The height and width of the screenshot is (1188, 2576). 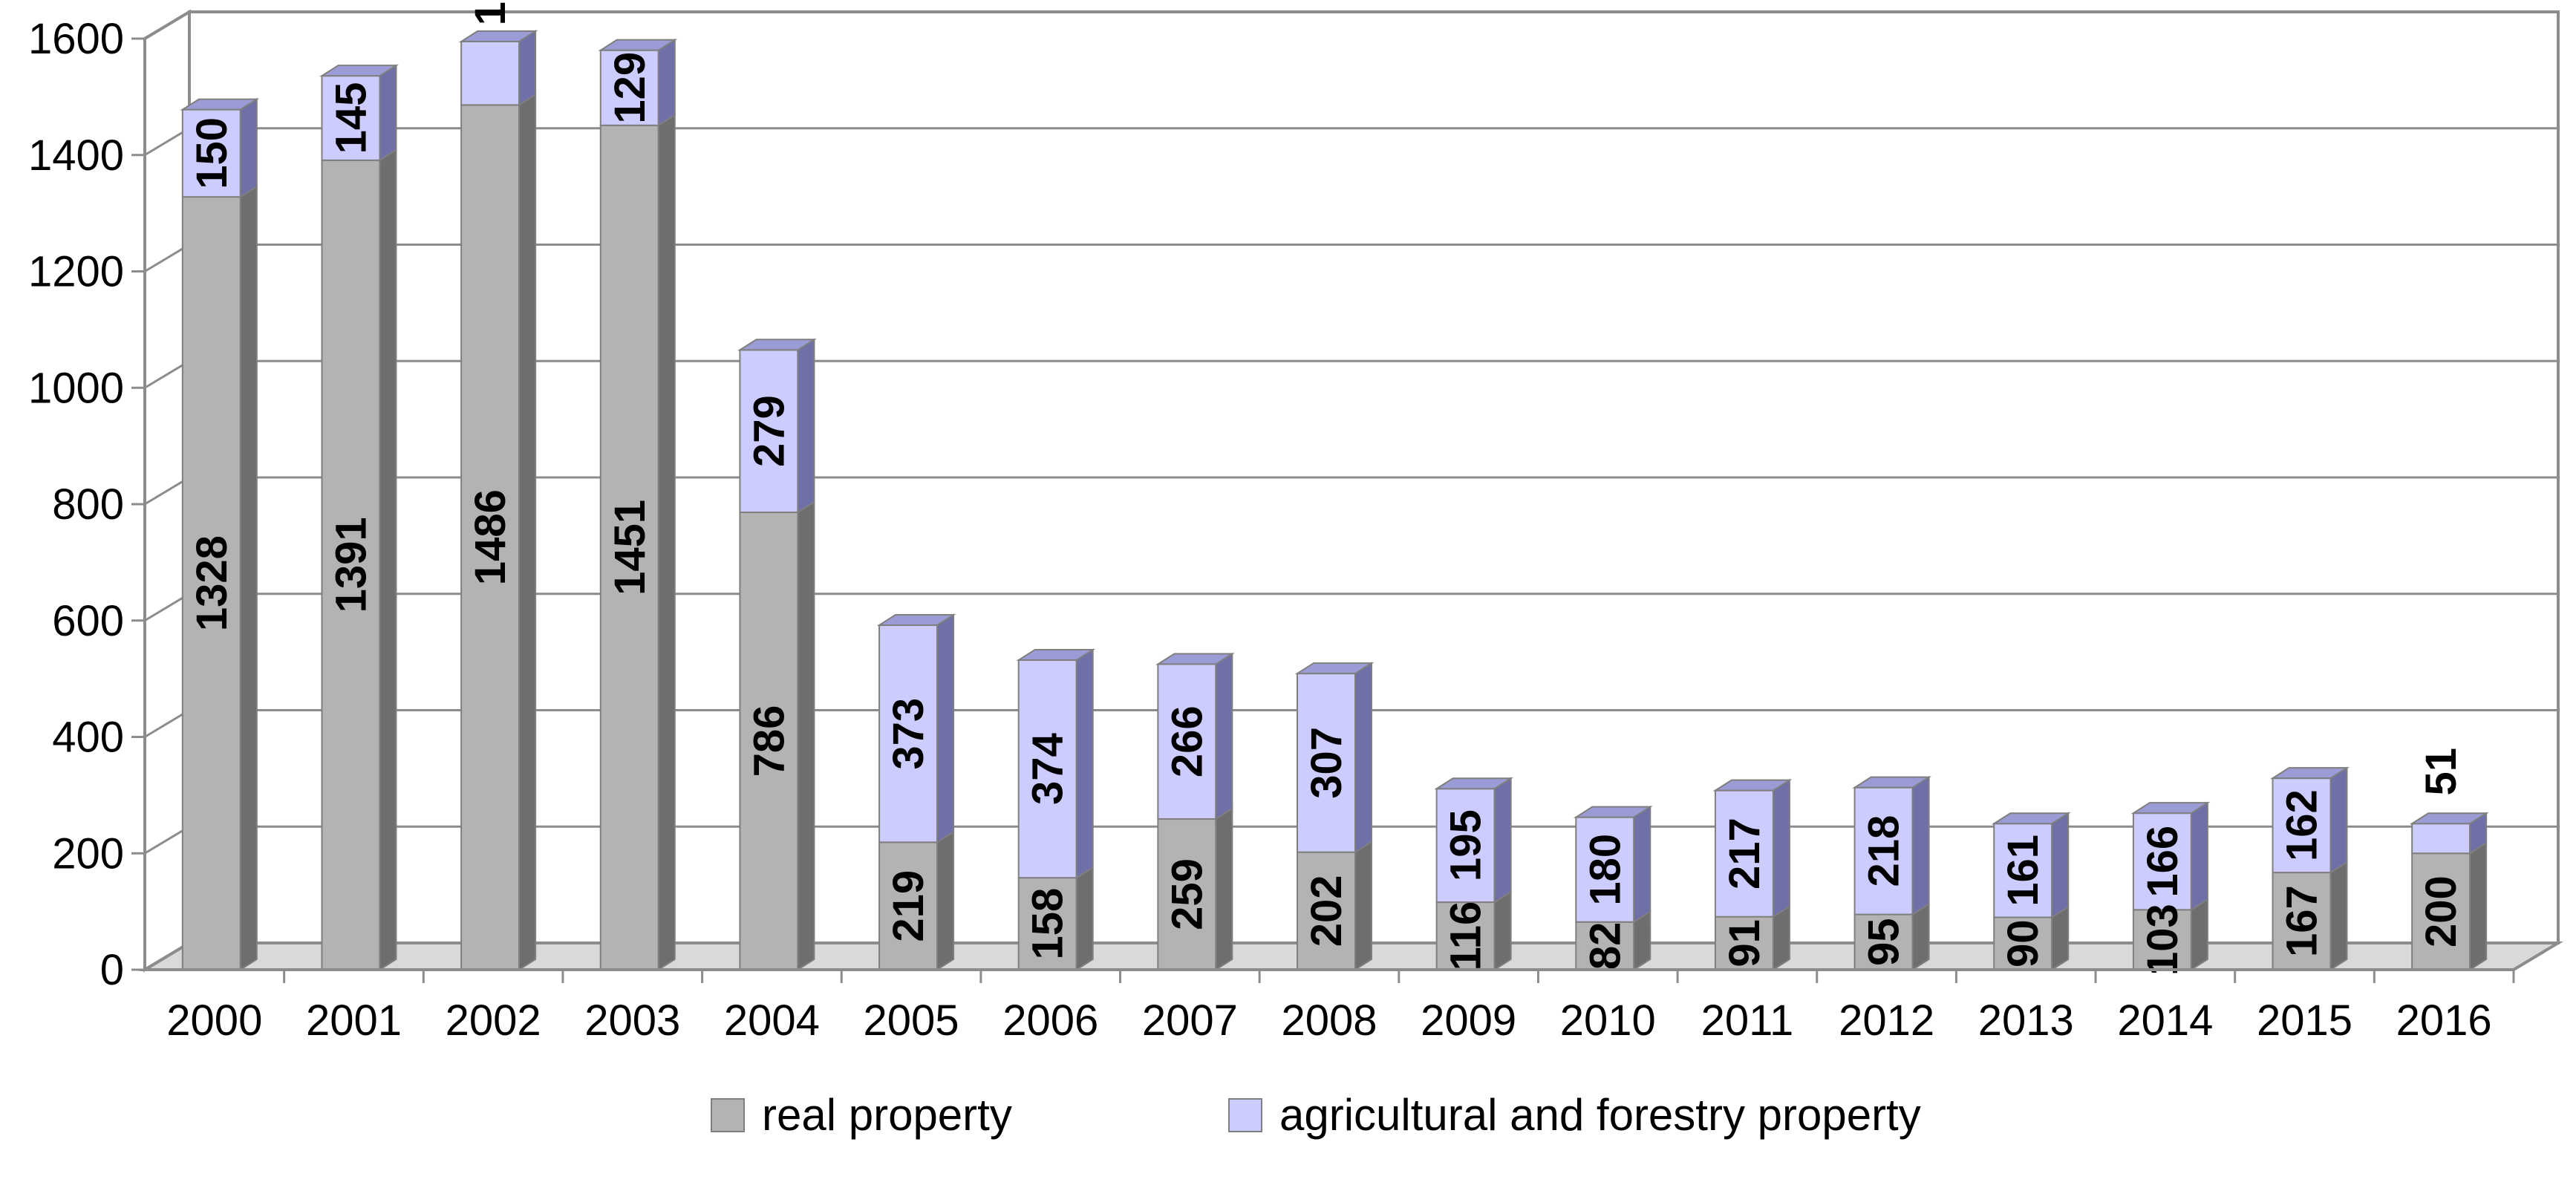 I want to click on data-label-real-property: 82, so click(x=1605, y=946).